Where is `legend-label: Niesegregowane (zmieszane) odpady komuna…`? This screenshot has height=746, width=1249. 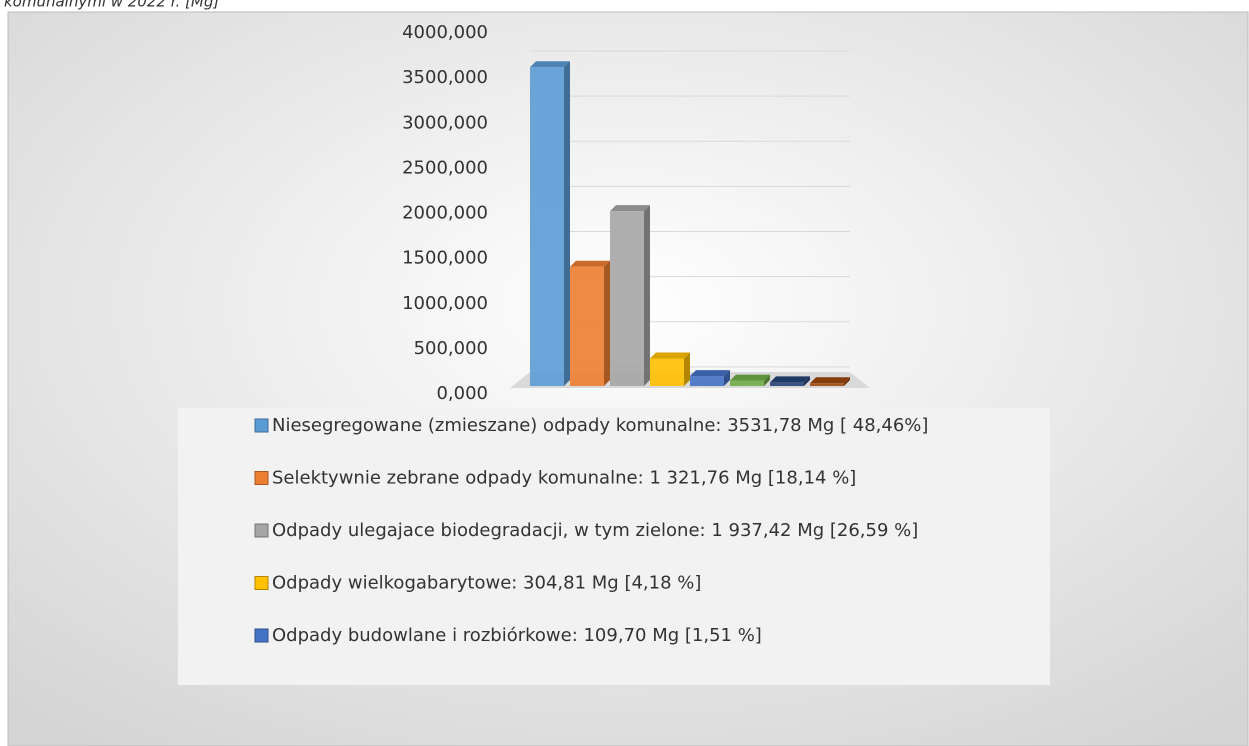
legend-label: Niesegregowane (zmieszane) odpady komuna… is located at coordinates (600, 425).